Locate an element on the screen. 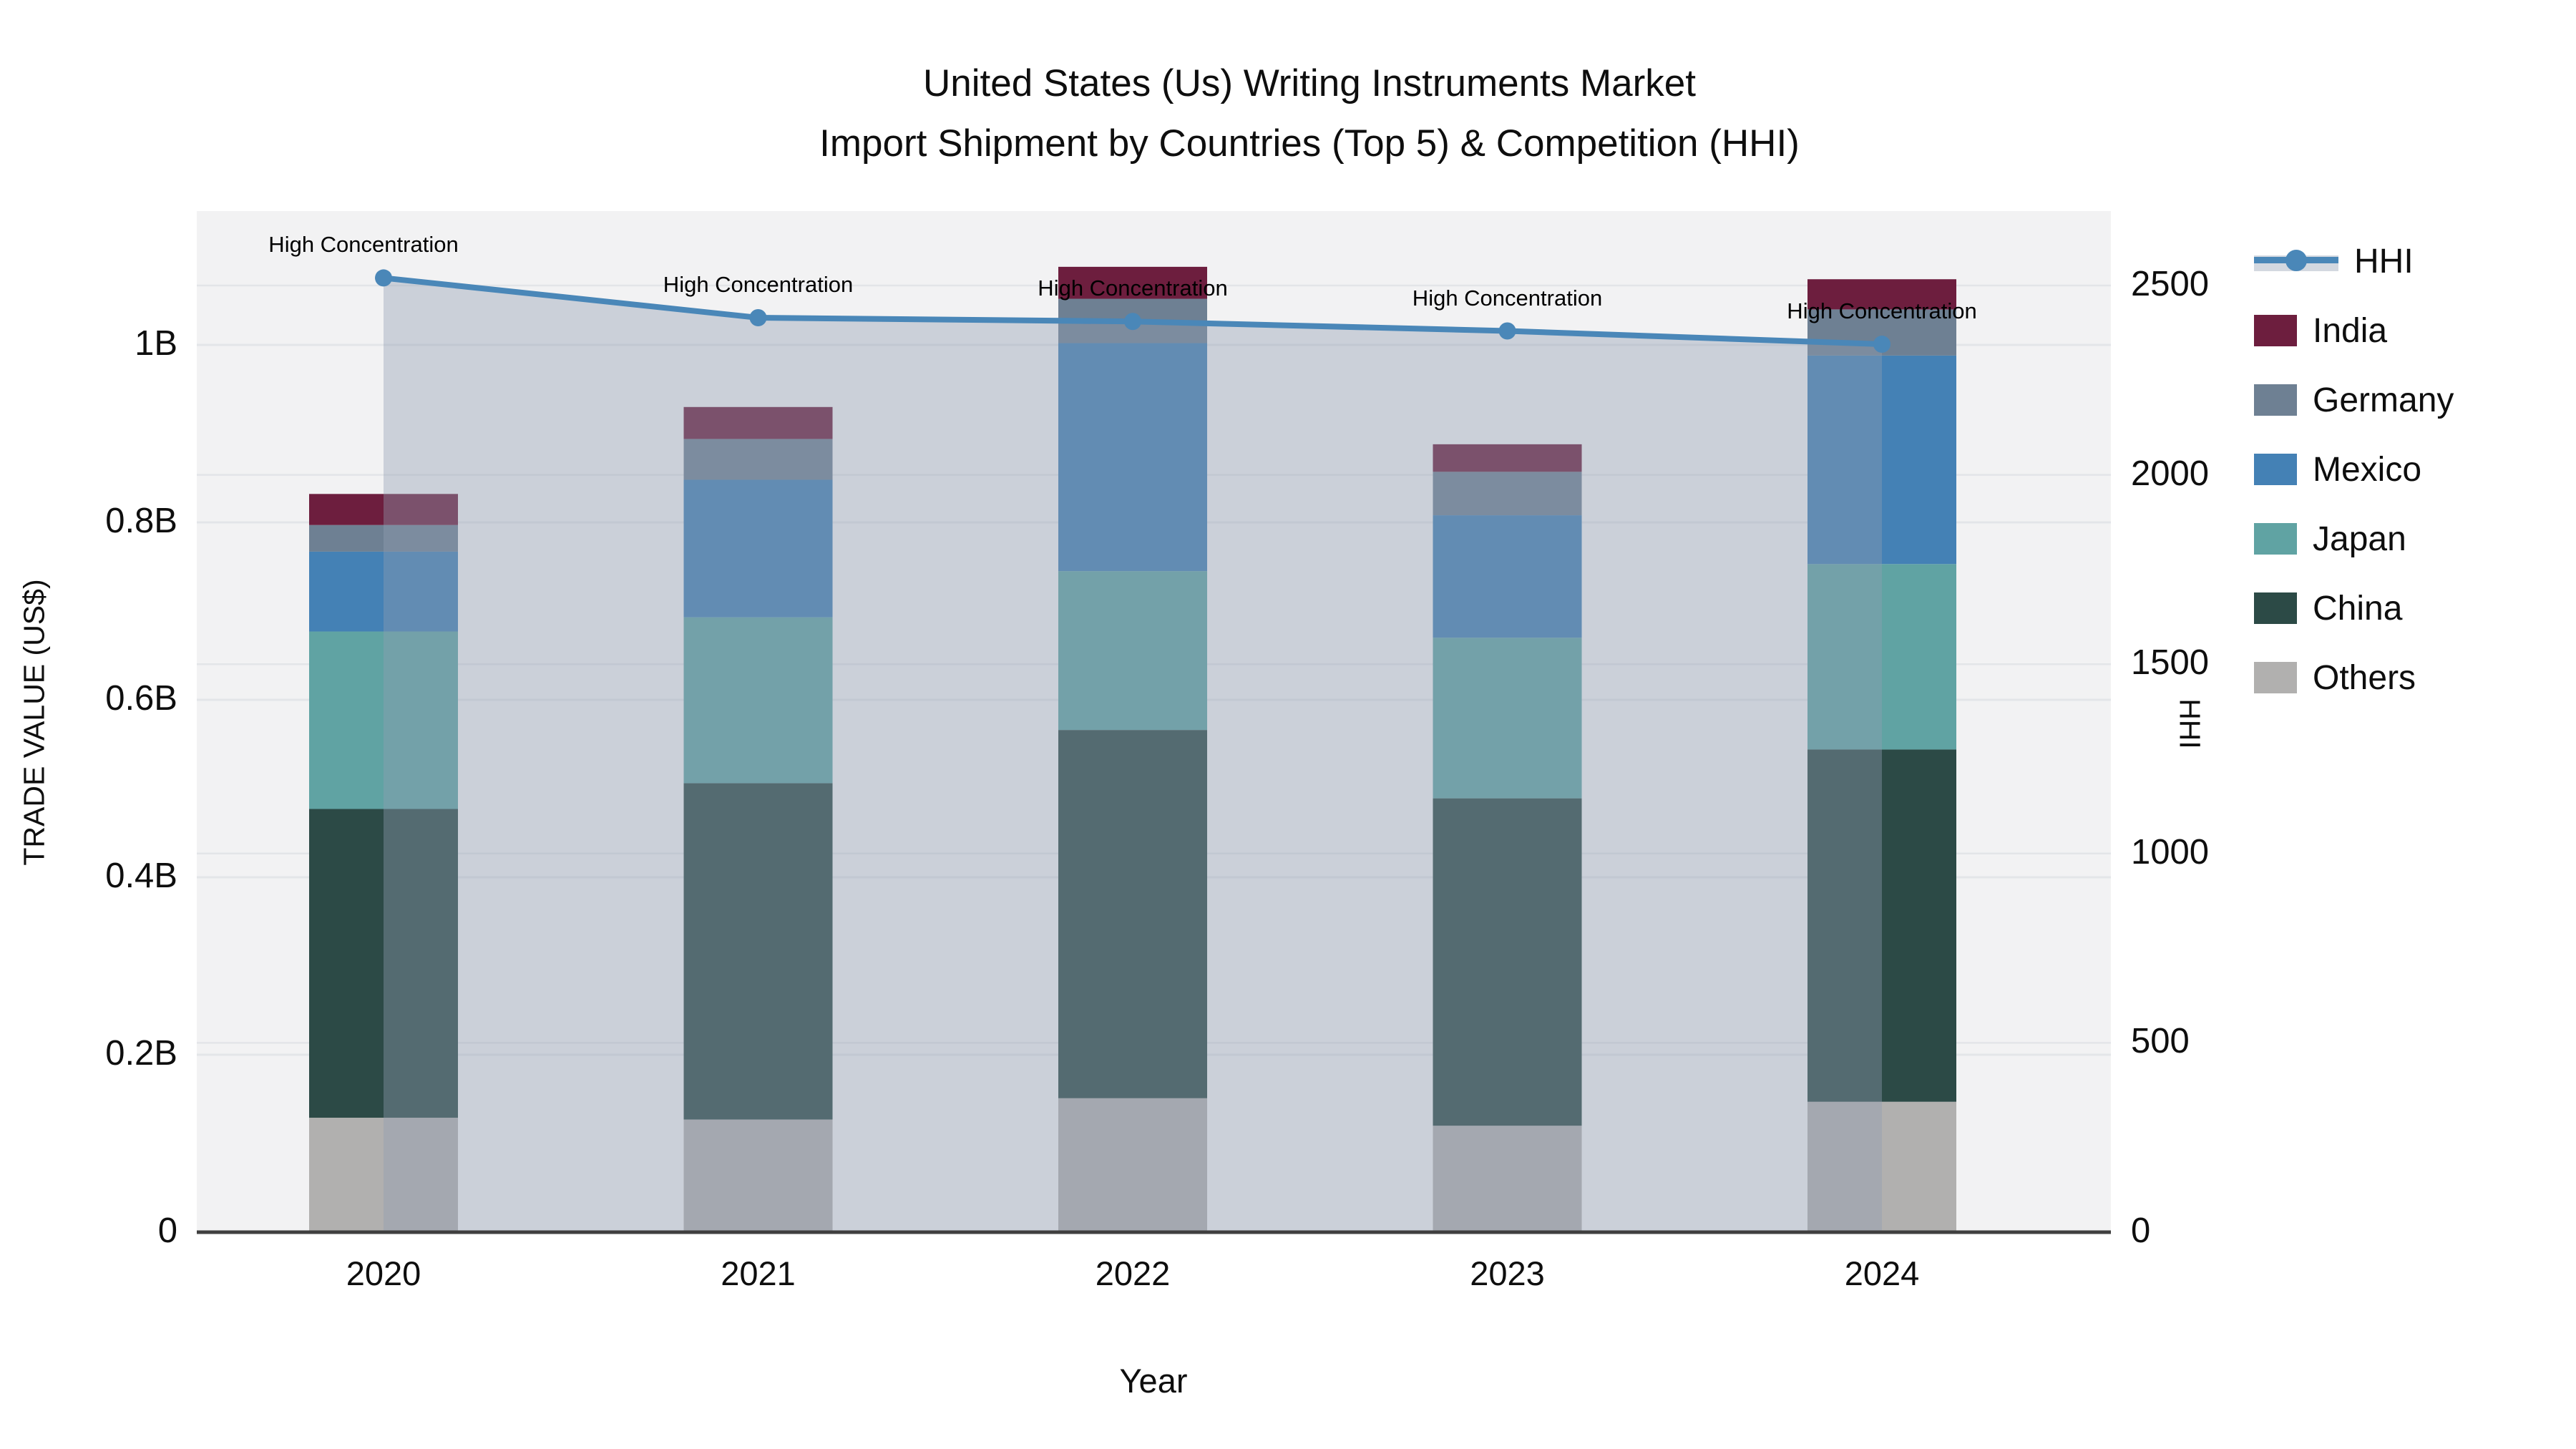 The height and width of the screenshot is (1449, 2576). hhi-marker-2023 is located at coordinates (1507, 331).